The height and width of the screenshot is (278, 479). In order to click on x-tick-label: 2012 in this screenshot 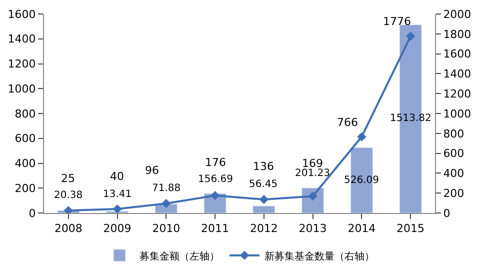, I will do `click(264, 229)`.